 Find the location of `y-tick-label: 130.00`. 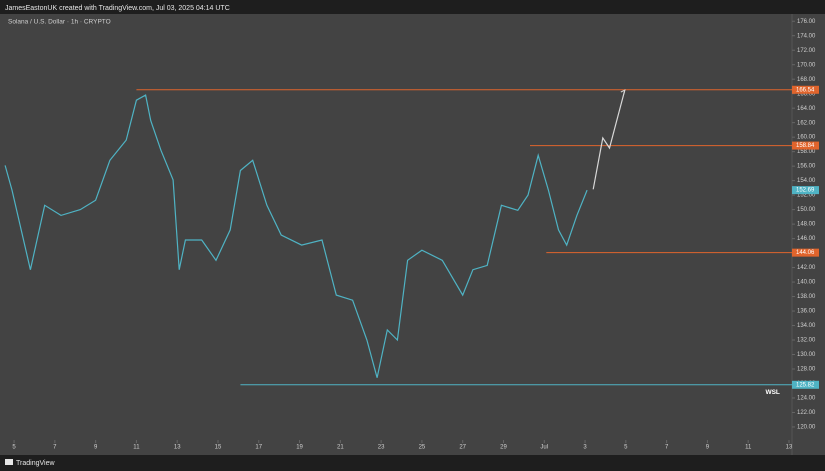

y-tick-label: 130.00 is located at coordinates (806, 355).